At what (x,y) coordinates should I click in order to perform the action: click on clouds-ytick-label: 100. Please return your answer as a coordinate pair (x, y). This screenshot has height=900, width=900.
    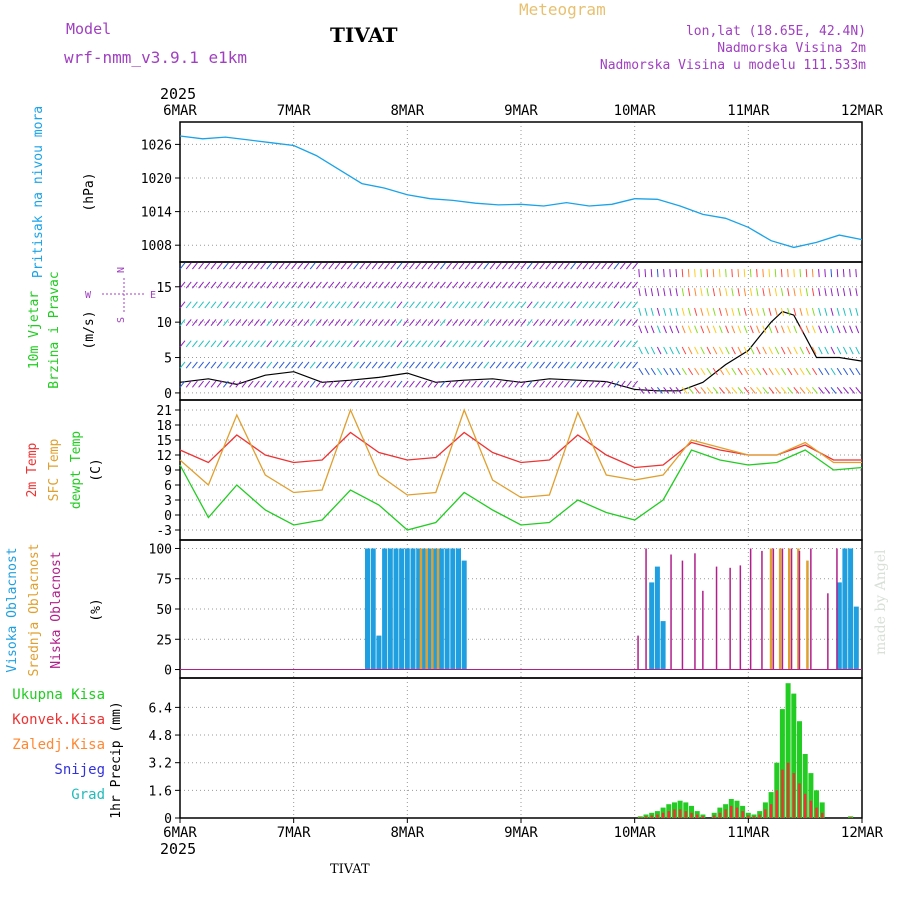
    Looking at the image, I should click on (160, 549).